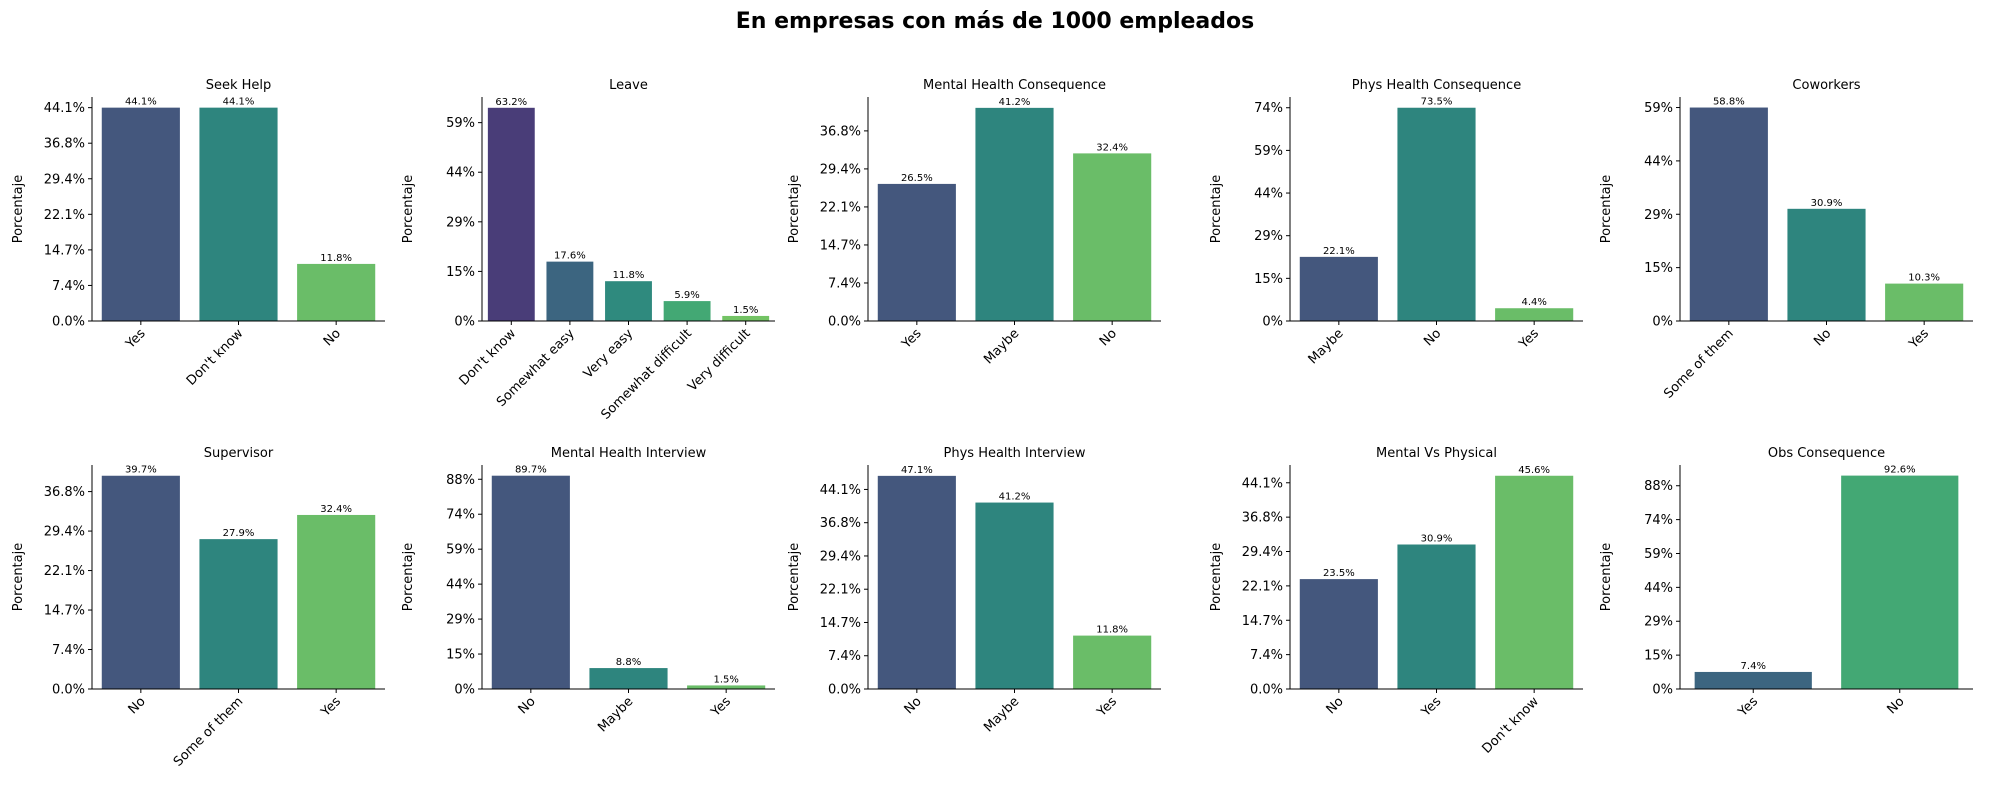 Image resolution: width=1990 pixels, height=792 pixels. Describe the element at coordinates (1534, 470) in the screenshot. I see `data-label: 45.6%` at that location.